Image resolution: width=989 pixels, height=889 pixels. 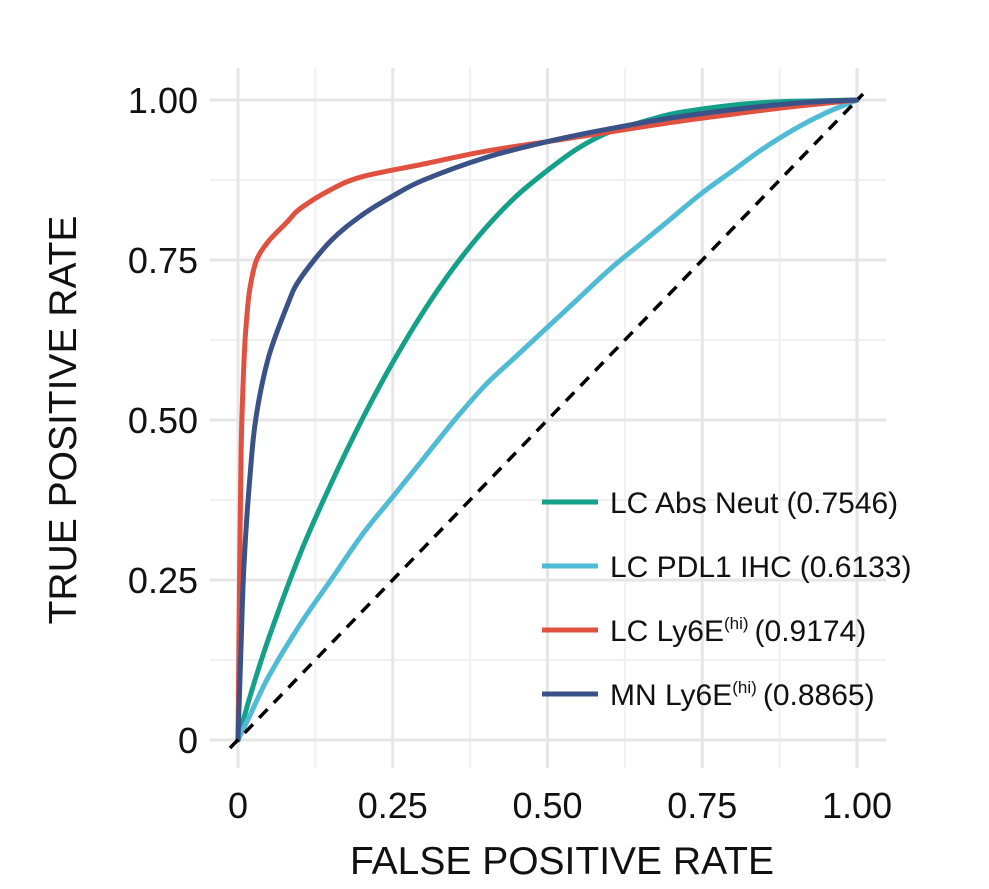 I want to click on x-axis-tick-labels: 0 0.25 0.50 0.75 1.00, so click(x=560, y=805).